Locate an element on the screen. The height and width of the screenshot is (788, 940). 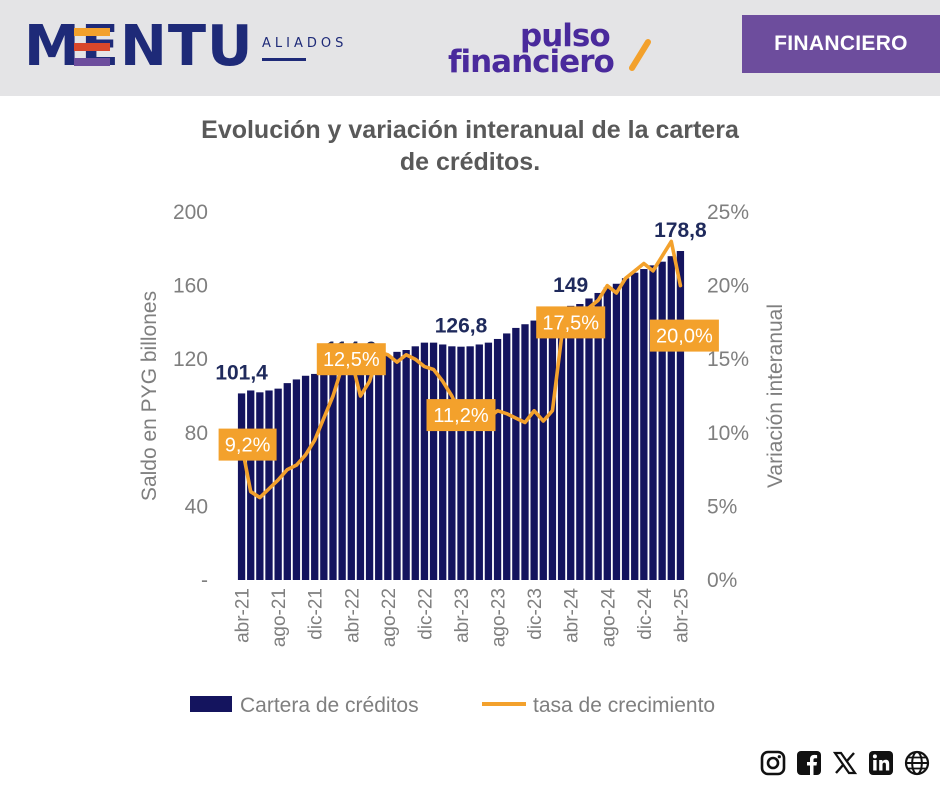
instagram-icon is located at coordinates (773, 763).